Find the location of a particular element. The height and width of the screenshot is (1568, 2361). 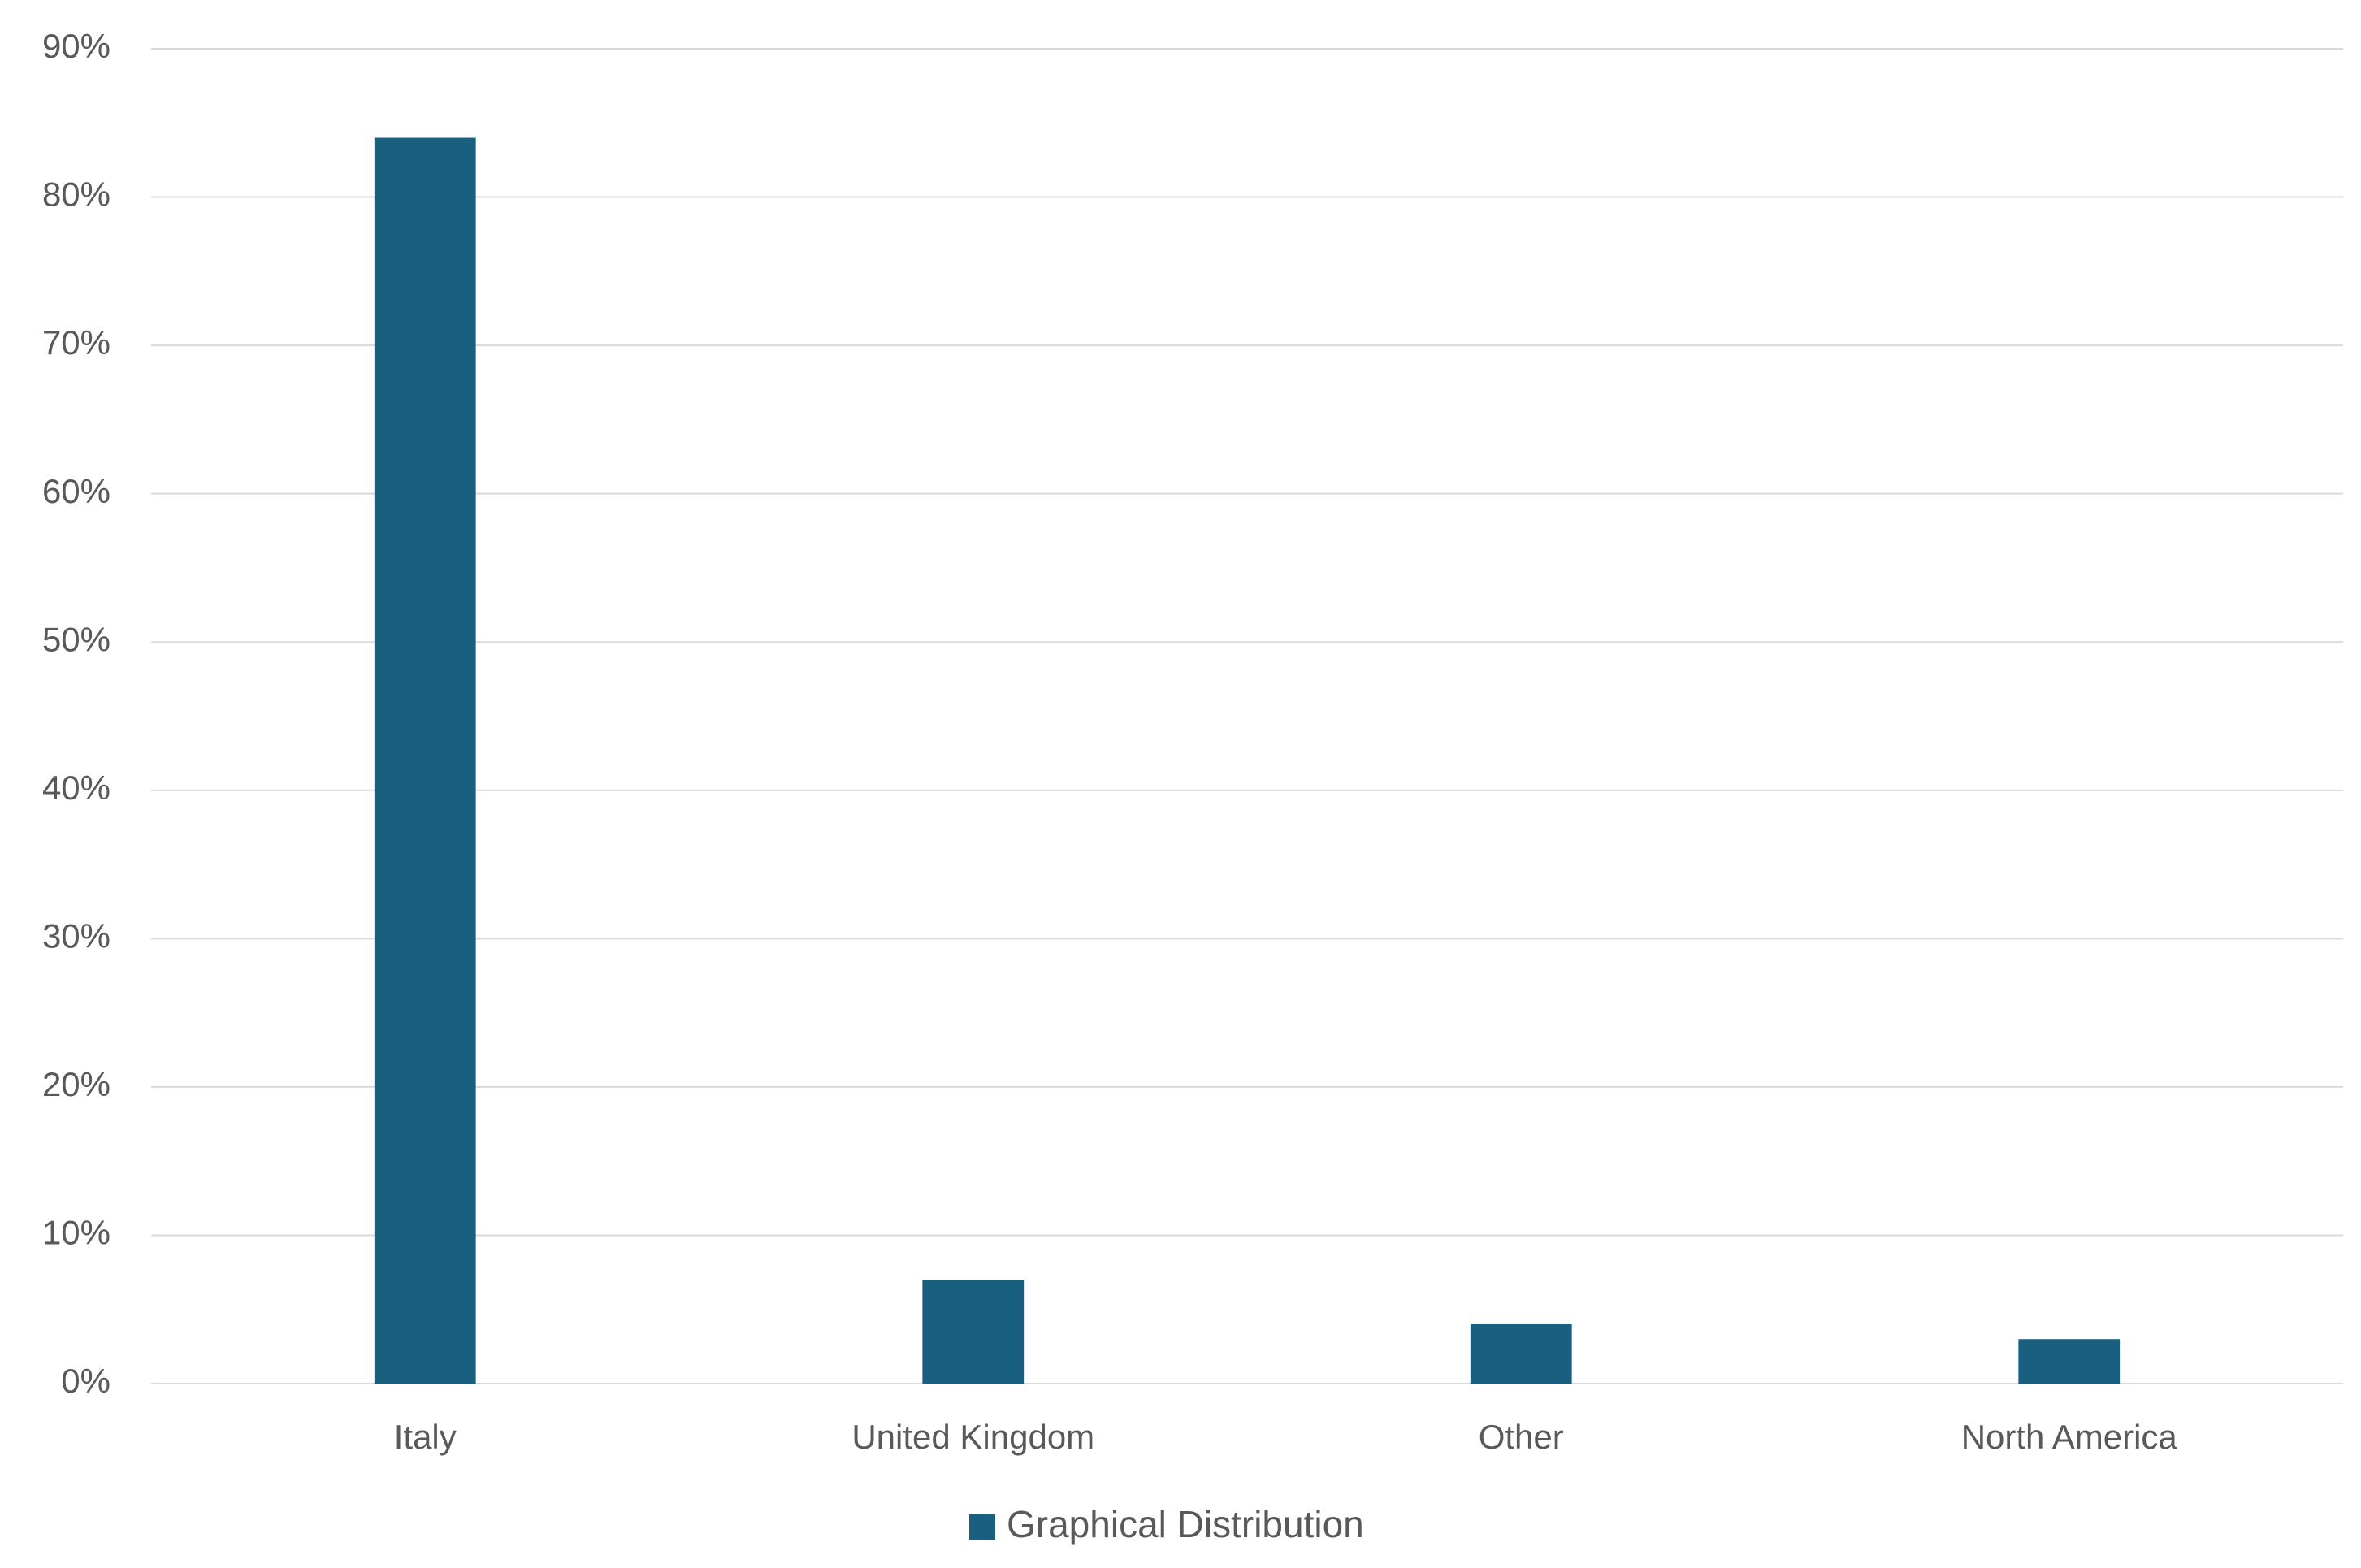

x-tick-label: Other is located at coordinates (1521, 1437).